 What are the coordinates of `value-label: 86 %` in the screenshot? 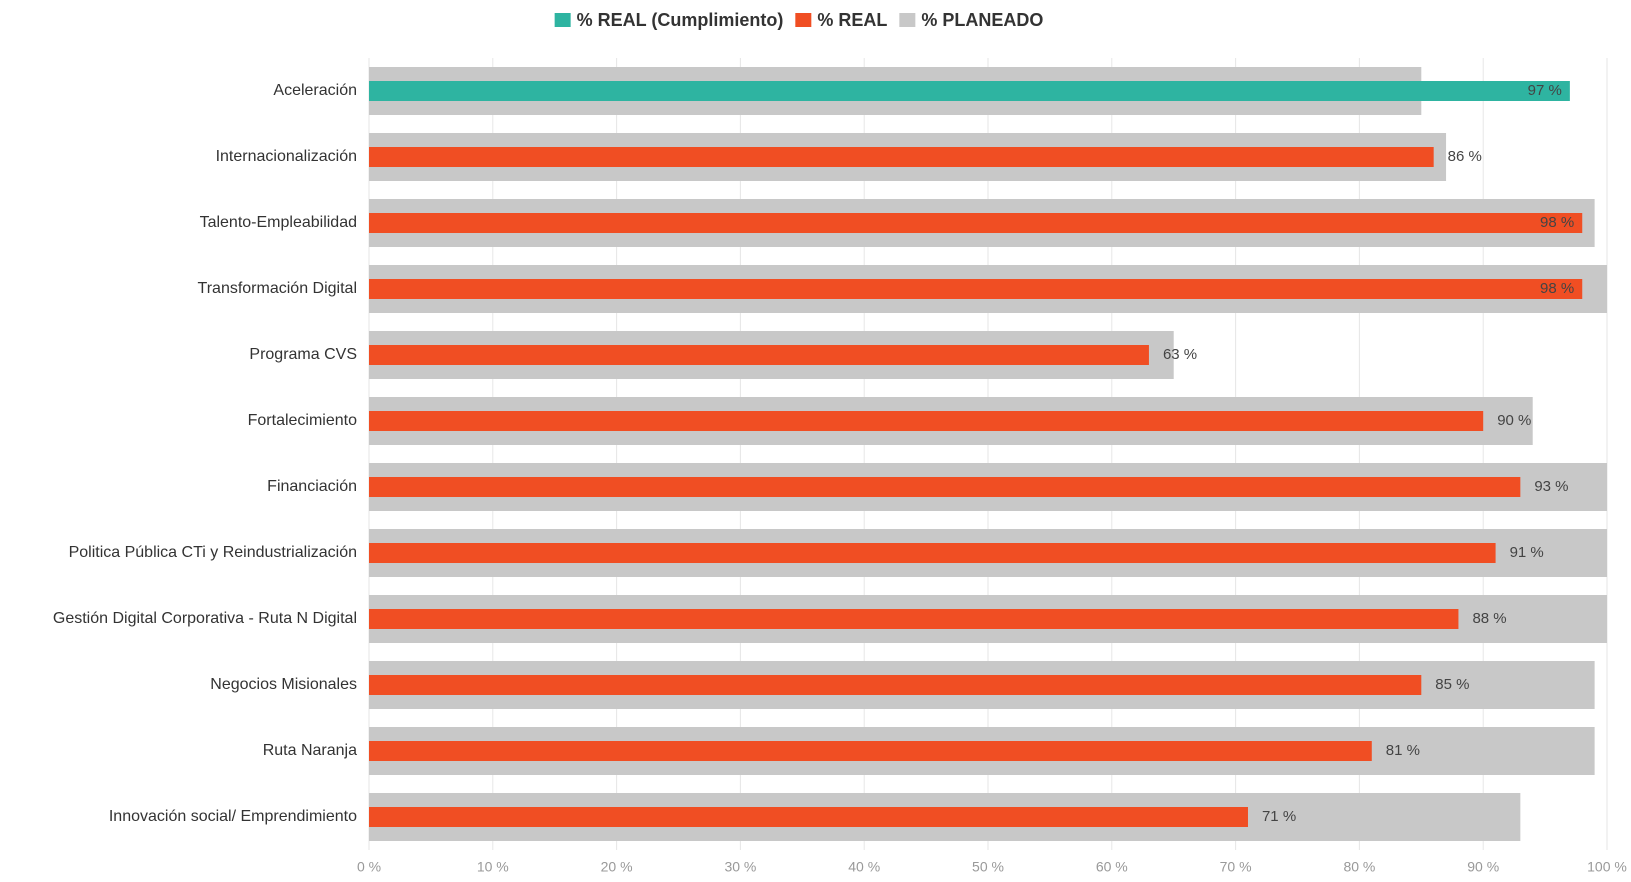 It's located at (1465, 156).